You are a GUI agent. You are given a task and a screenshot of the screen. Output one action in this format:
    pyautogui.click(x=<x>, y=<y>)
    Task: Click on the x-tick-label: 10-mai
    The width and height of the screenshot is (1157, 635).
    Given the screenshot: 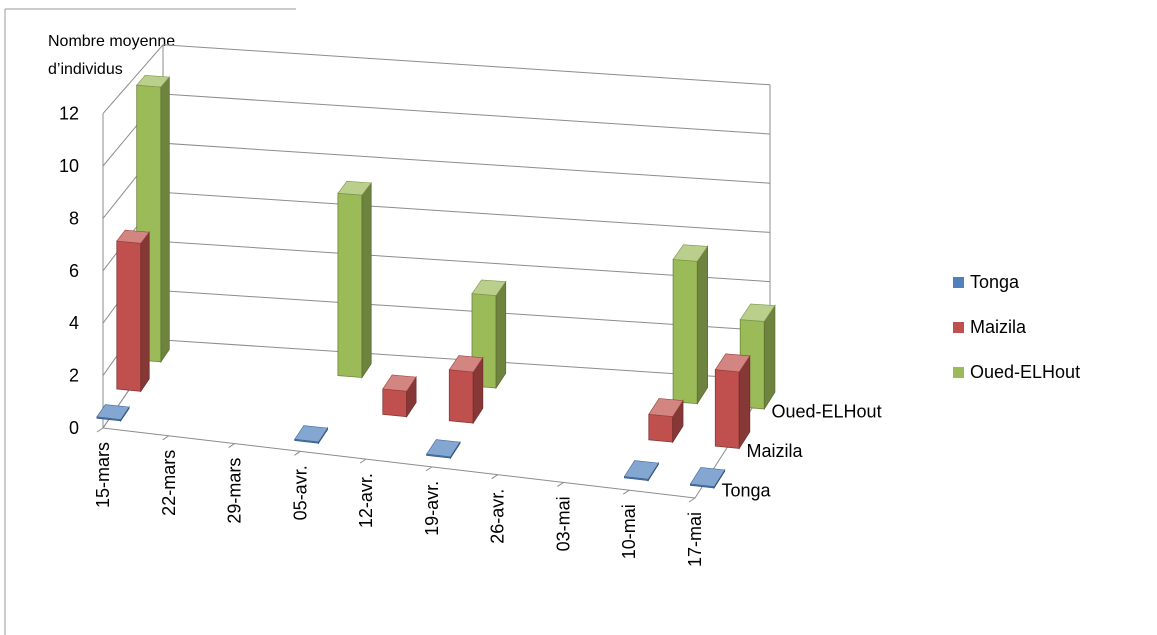 What is the action you would take?
    pyautogui.click(x=629, y=531)
    